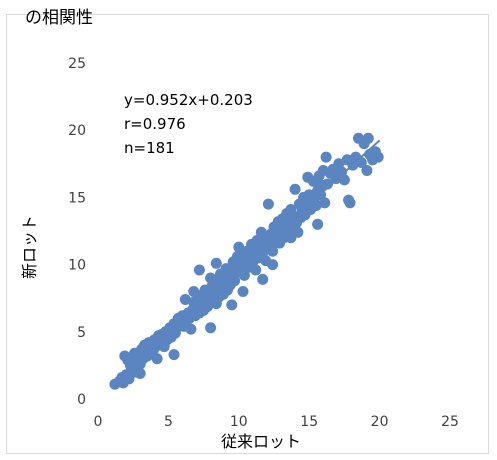 The image size is (497, 460). I want to click on x-tick-labels: 0 5 10 15 20 25, so click(276, 422).